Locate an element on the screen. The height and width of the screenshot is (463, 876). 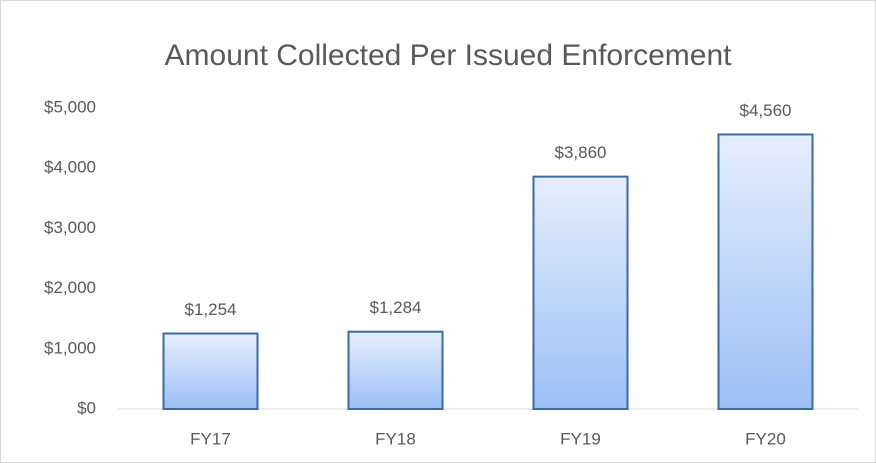
y-tick-label: $1,000 is located at coordinates (70, 347).